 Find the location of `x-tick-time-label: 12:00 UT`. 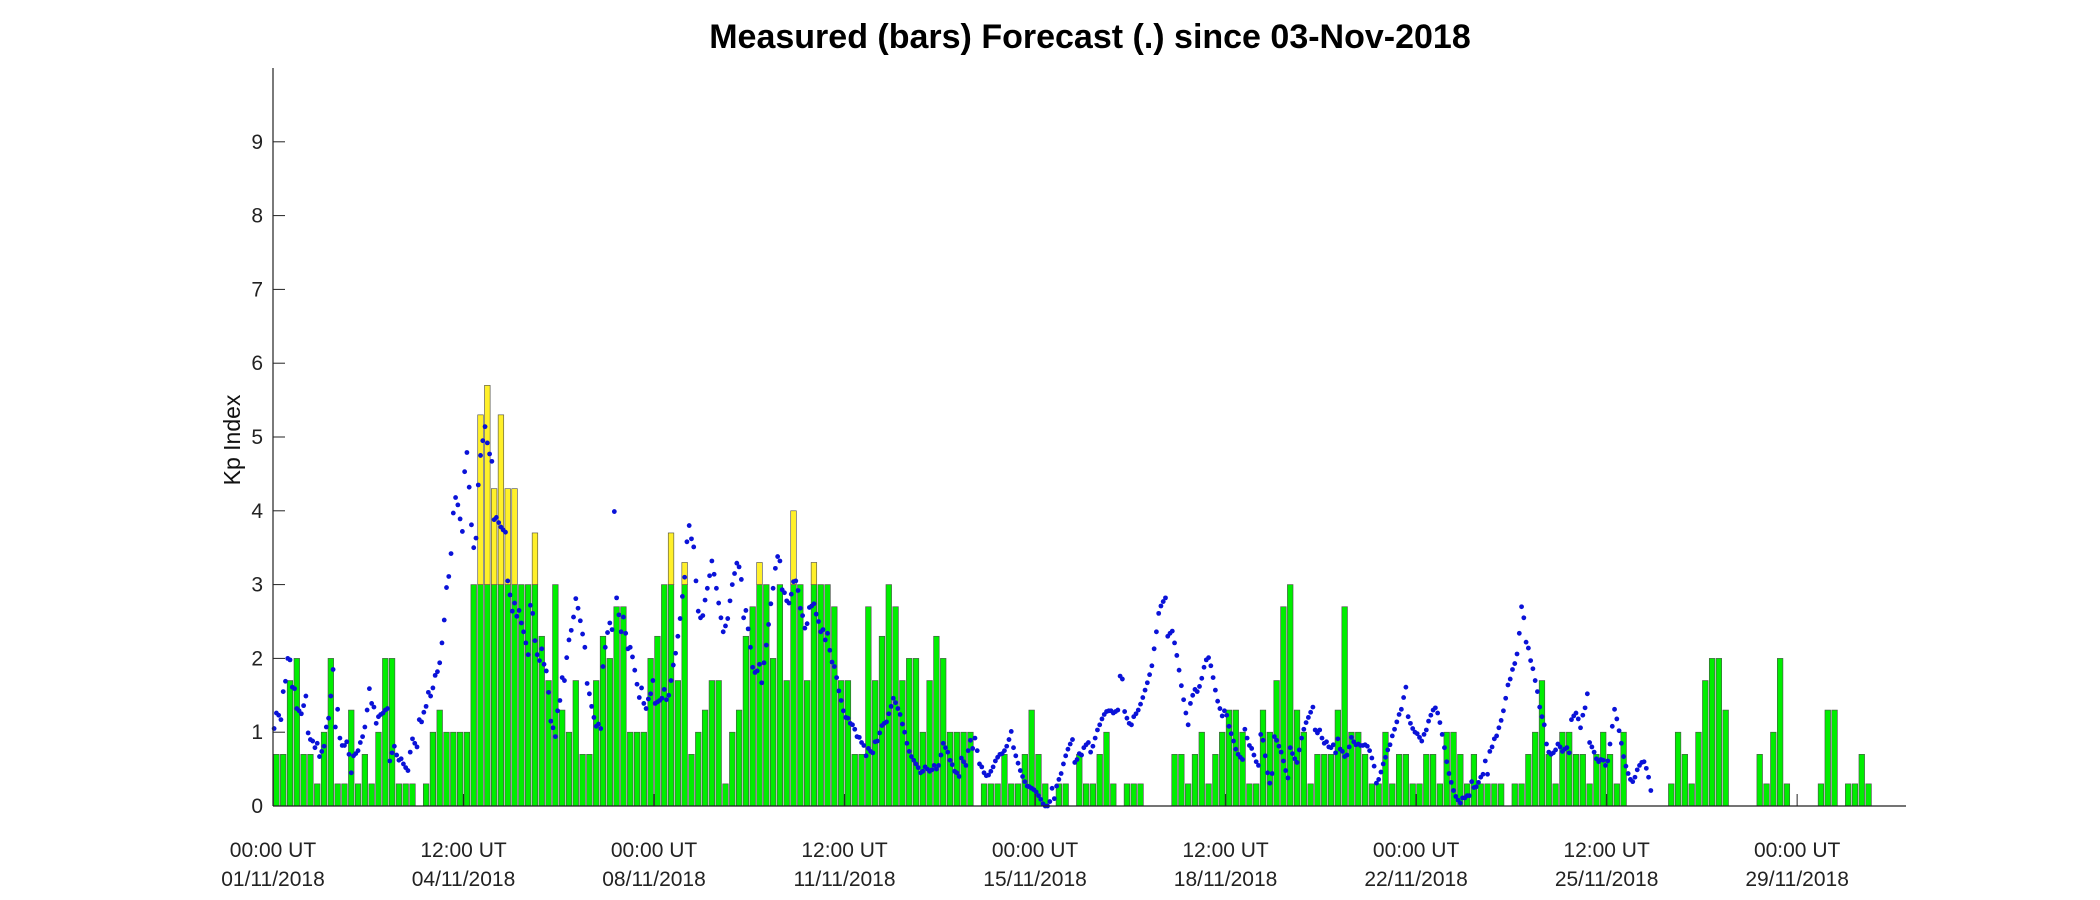

x-tick-time-label: 12:00 UT is located at coordinates (1225, 850).